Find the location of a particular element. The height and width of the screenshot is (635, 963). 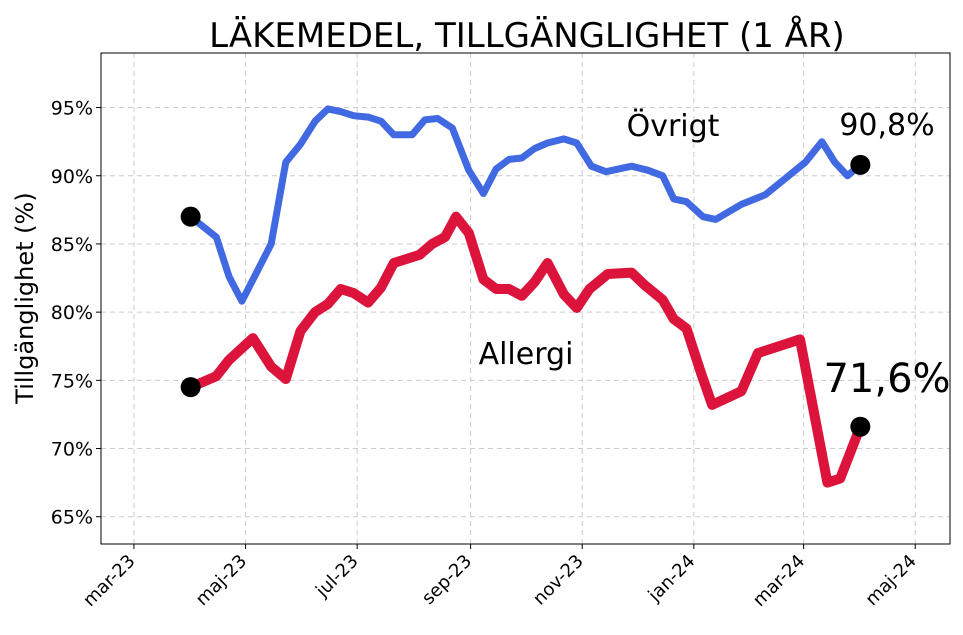

end-value-label-ovrigt: 90,8% is located at coordinates (886, 125).